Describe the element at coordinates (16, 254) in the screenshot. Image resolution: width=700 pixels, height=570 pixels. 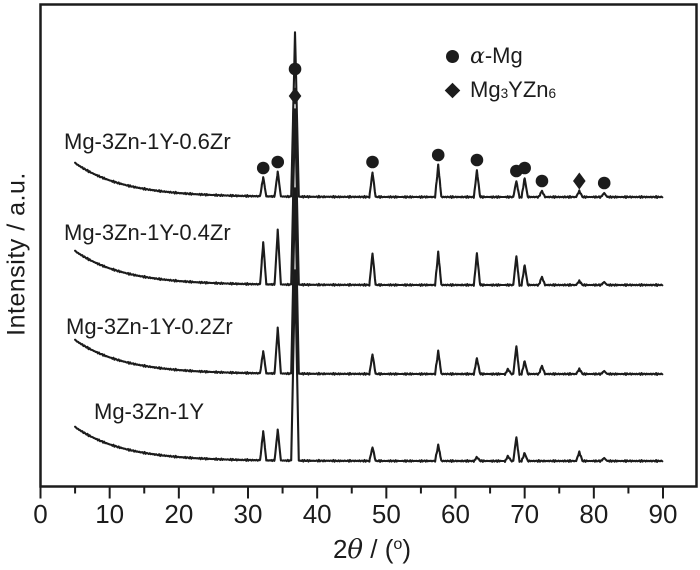
I see `y-axis-label: Intensity / a.u.` at that location.